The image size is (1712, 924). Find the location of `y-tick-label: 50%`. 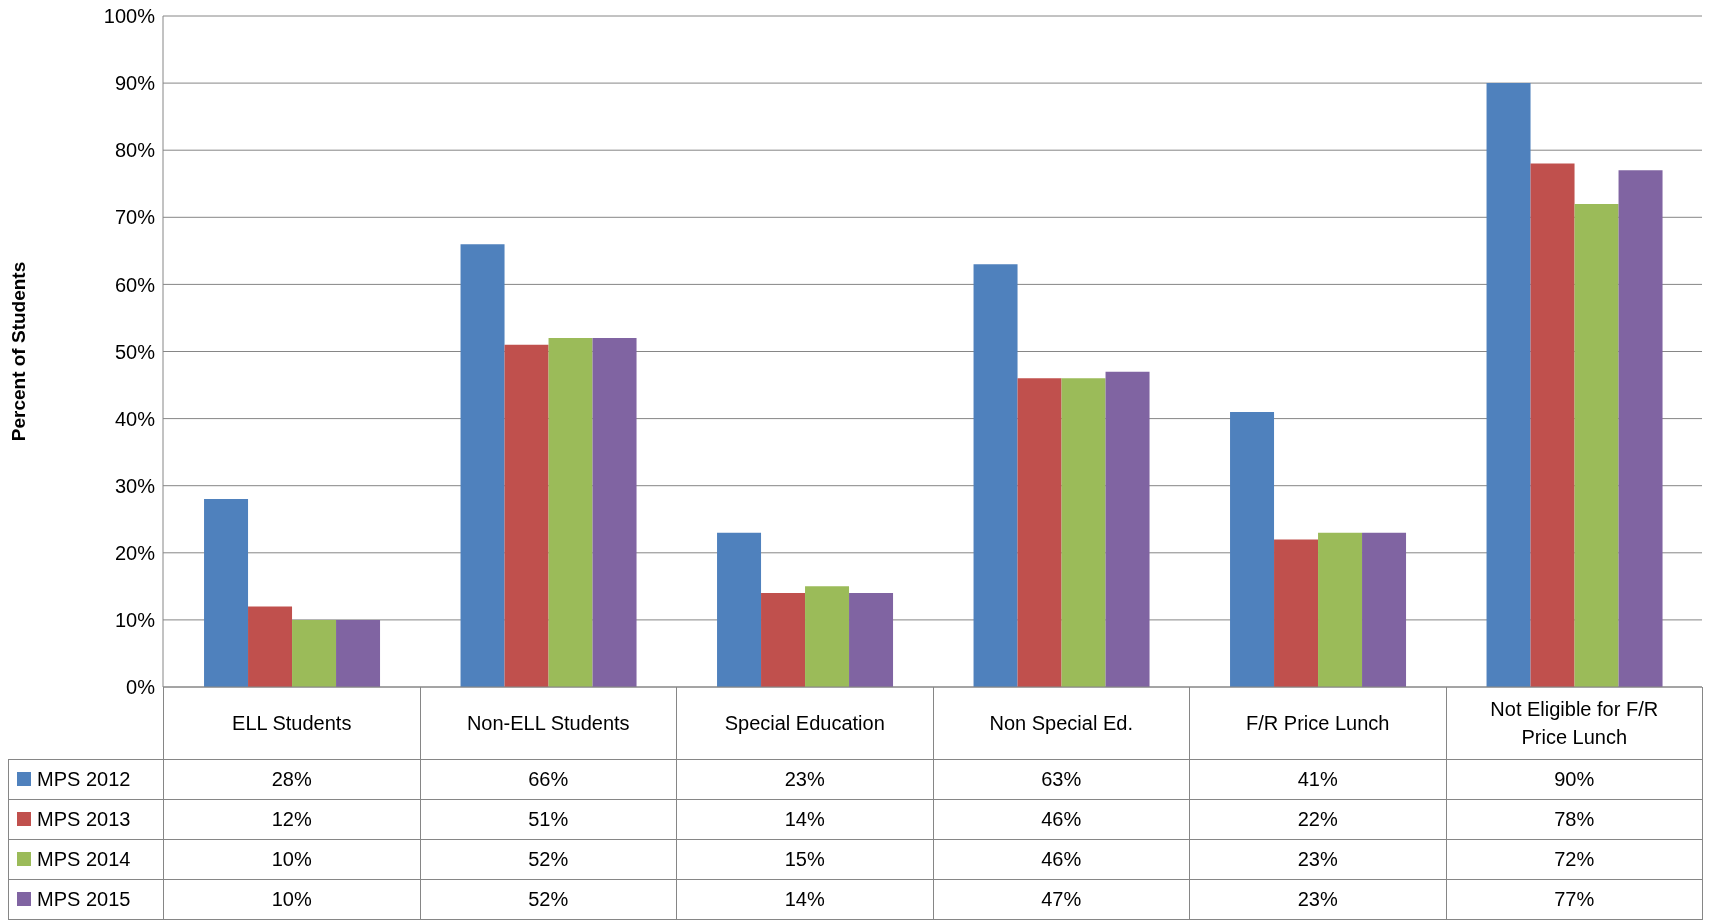

y-tick-label: 50% is located at coordinates (135, 351).